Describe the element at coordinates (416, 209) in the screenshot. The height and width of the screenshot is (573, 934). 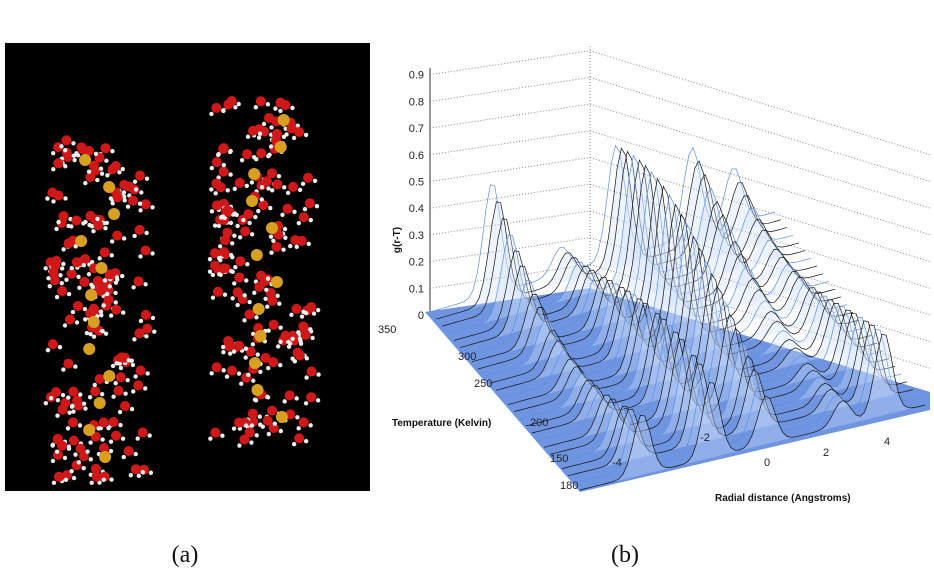
I see `z-tick-label: 0.4` at that location.